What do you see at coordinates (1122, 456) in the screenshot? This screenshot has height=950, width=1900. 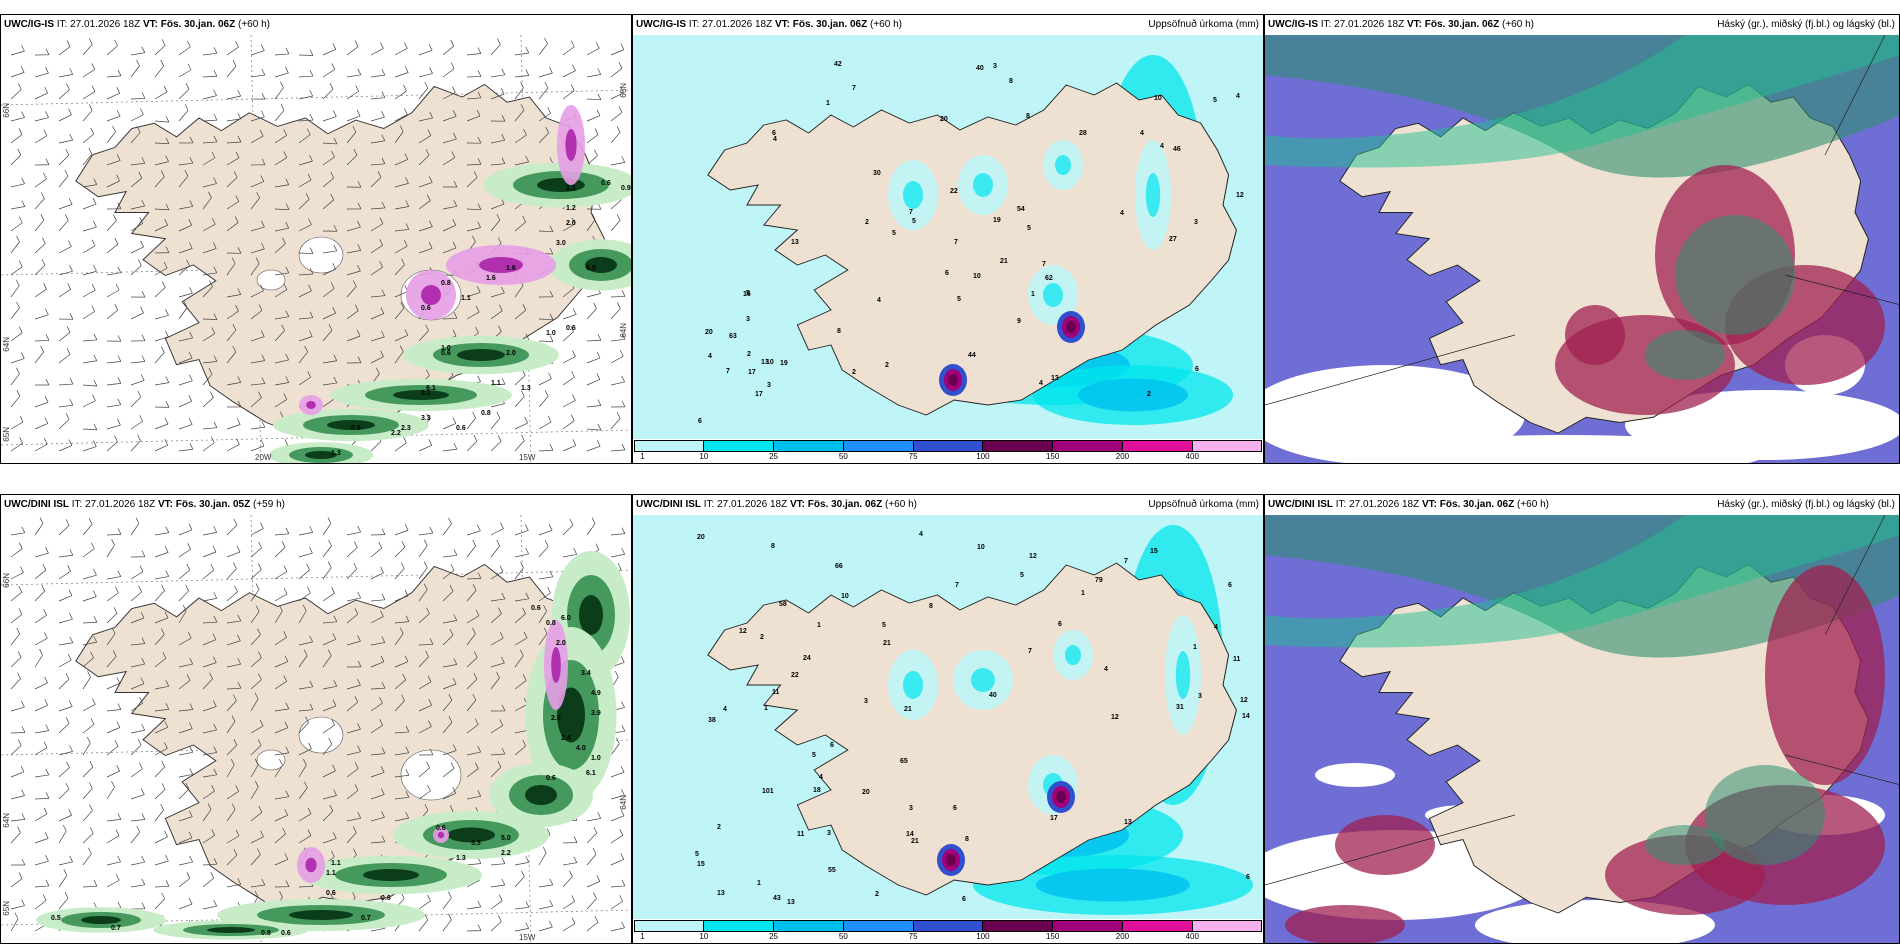 I see `colorbar-tick-label: 200` at bounding box center [1122, 456].